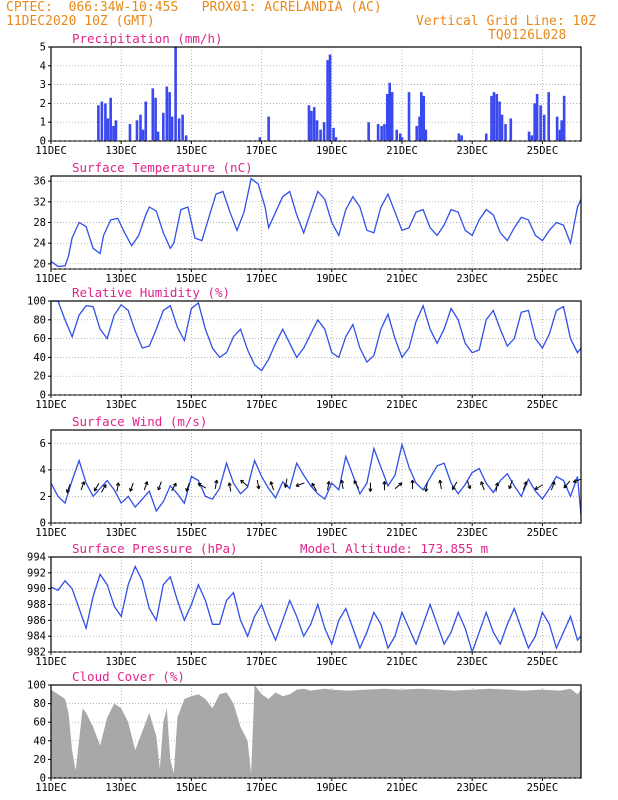  What do you see at coordinates (36, 589) in the screenshot?
I see `y-tick-label: 990` at bounding box center [36, 589].